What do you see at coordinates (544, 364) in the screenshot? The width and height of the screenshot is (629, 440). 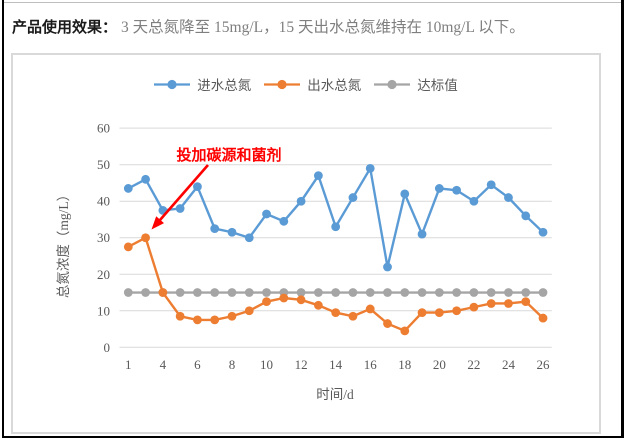 I see `x-tick-label: 26` at bounding box center [544, 364].